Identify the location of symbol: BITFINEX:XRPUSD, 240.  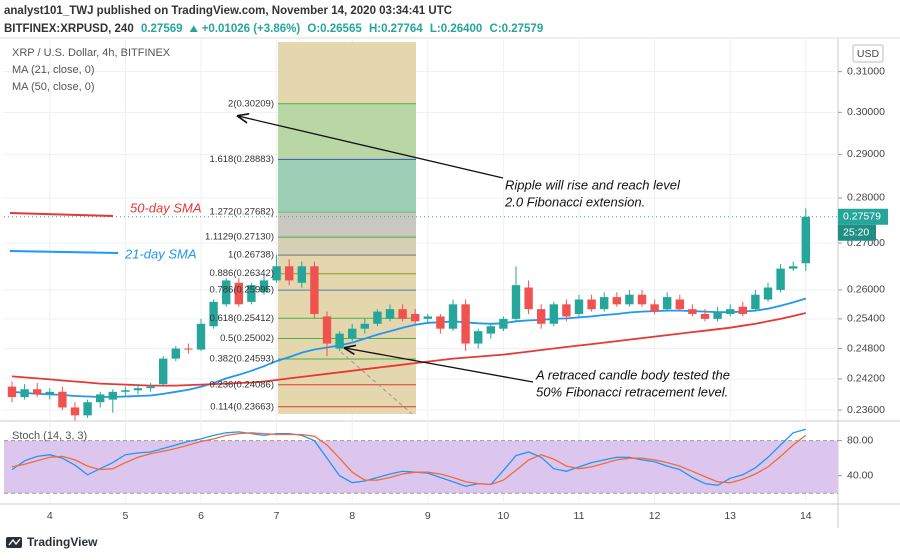
(69, 29).